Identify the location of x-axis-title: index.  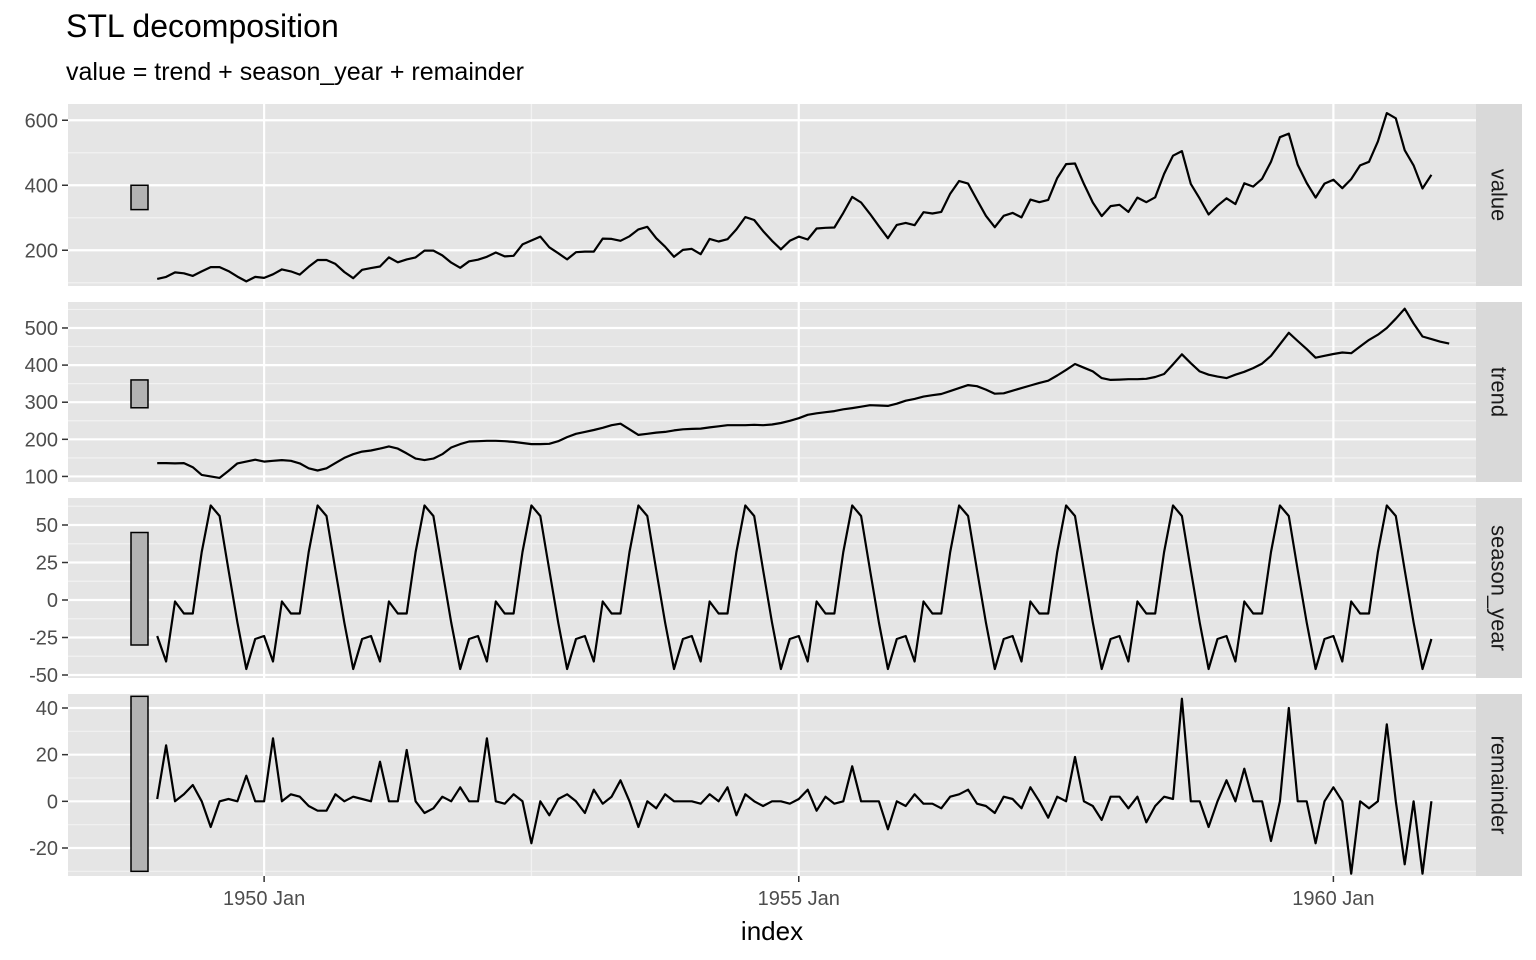
(772, 931).